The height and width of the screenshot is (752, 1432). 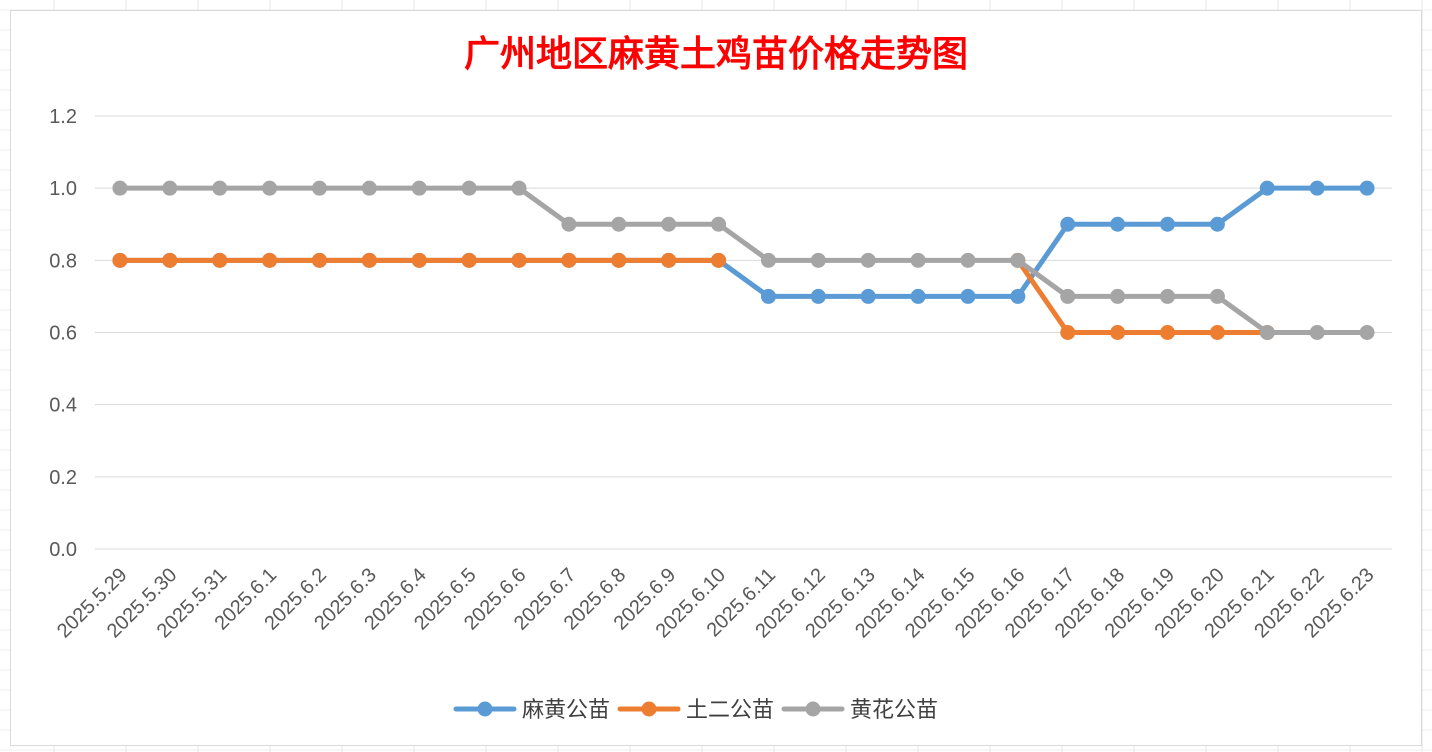 I want to click on y-tick-label: 0.0, so click(x=63, y=550).